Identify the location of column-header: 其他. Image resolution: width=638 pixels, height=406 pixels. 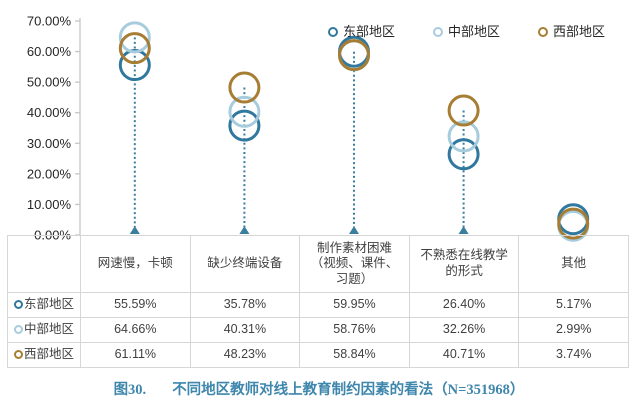
(573, 264).